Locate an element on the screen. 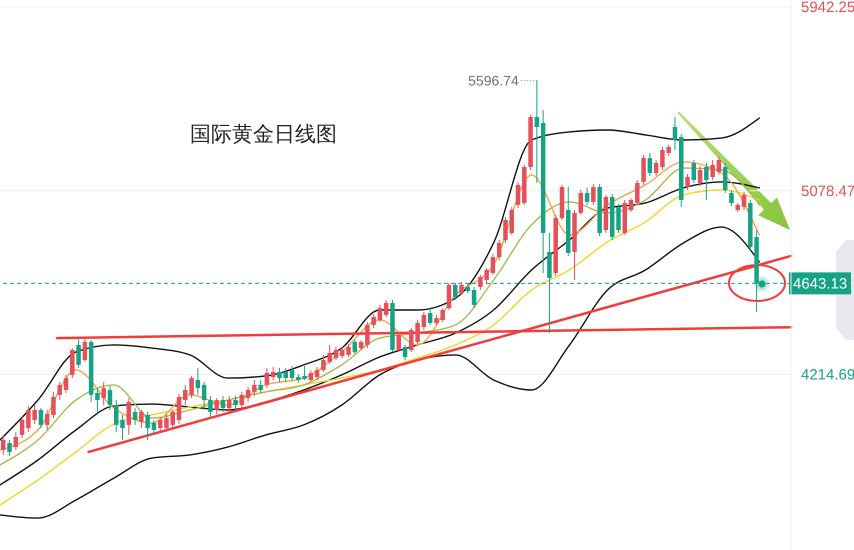  text: 国际黄金日线图 is located at coordinates (263, 135).